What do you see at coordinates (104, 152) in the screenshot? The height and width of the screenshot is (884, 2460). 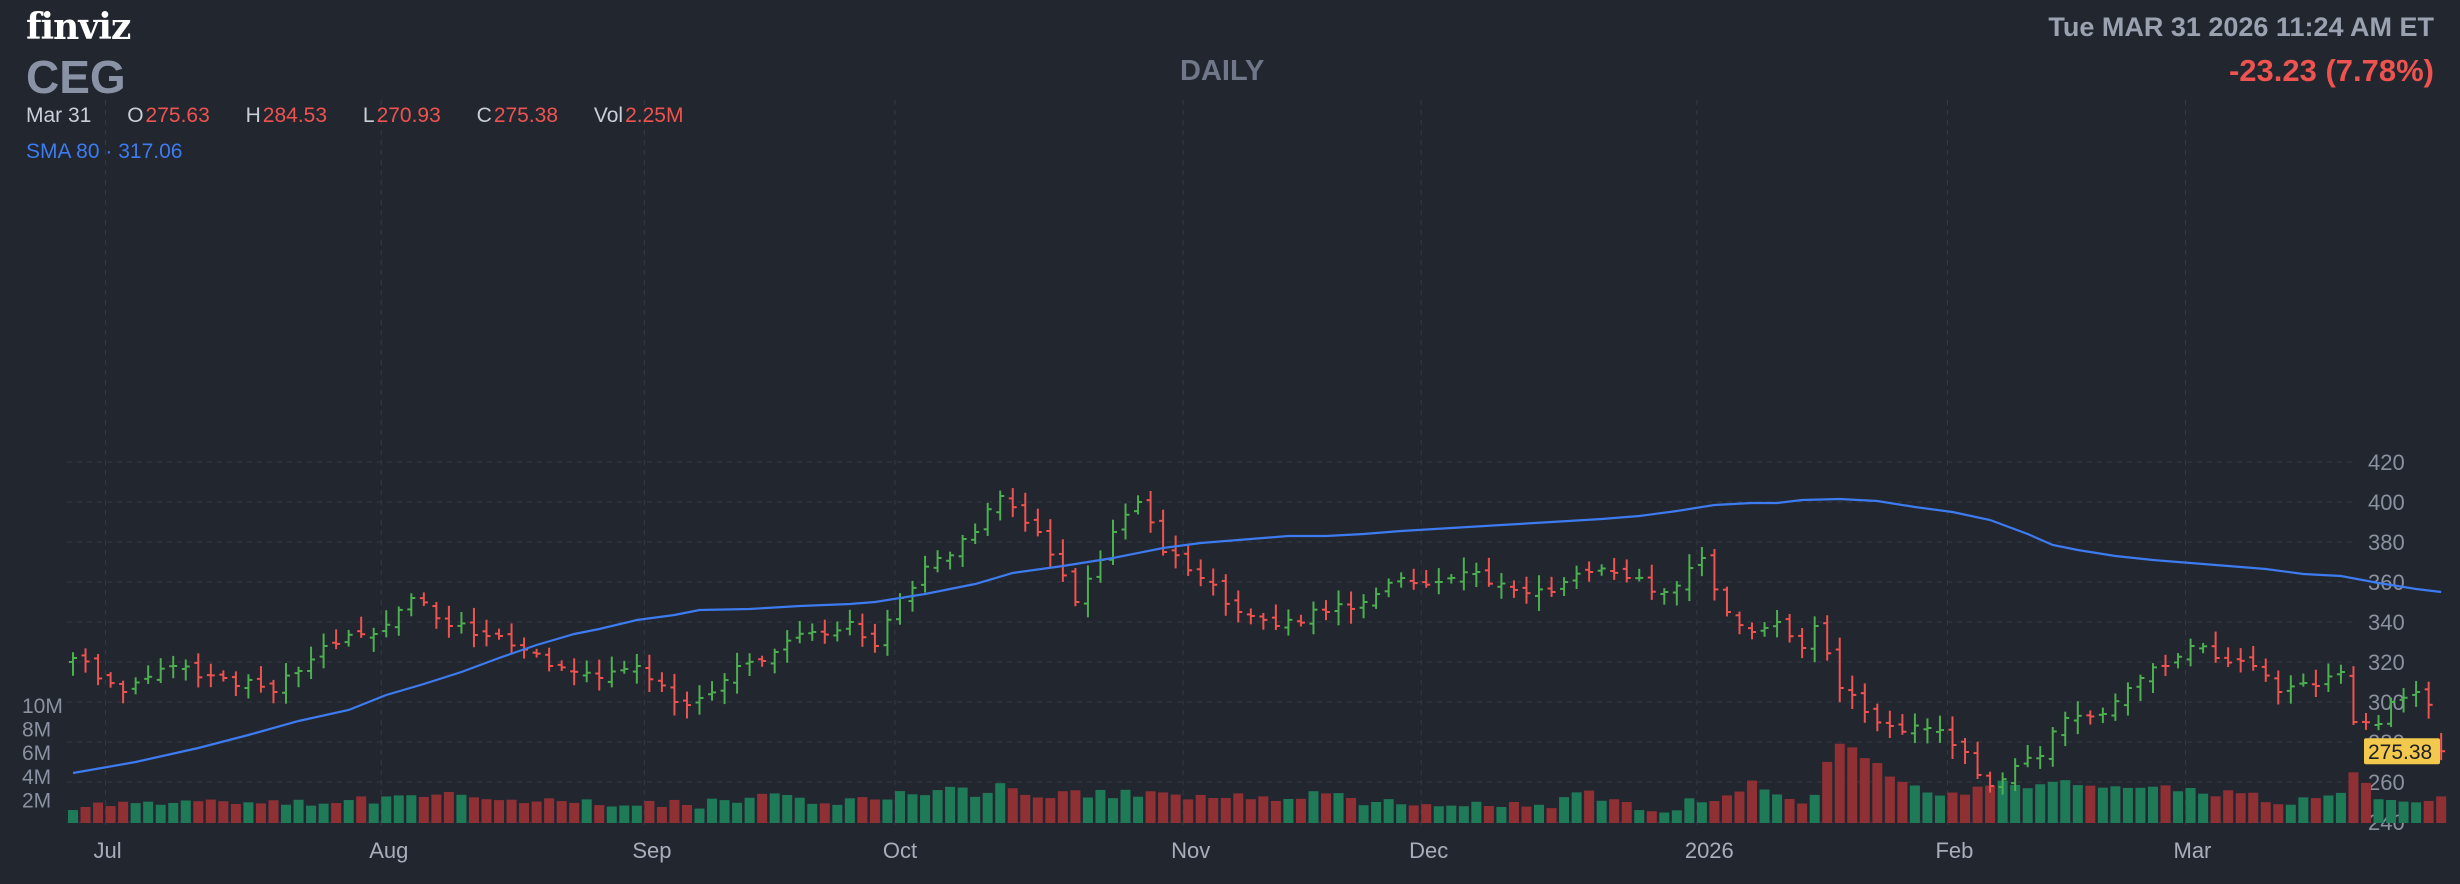 I see `sma-legend: SMA 80 · 317.06` at bounding box center [104, 152].